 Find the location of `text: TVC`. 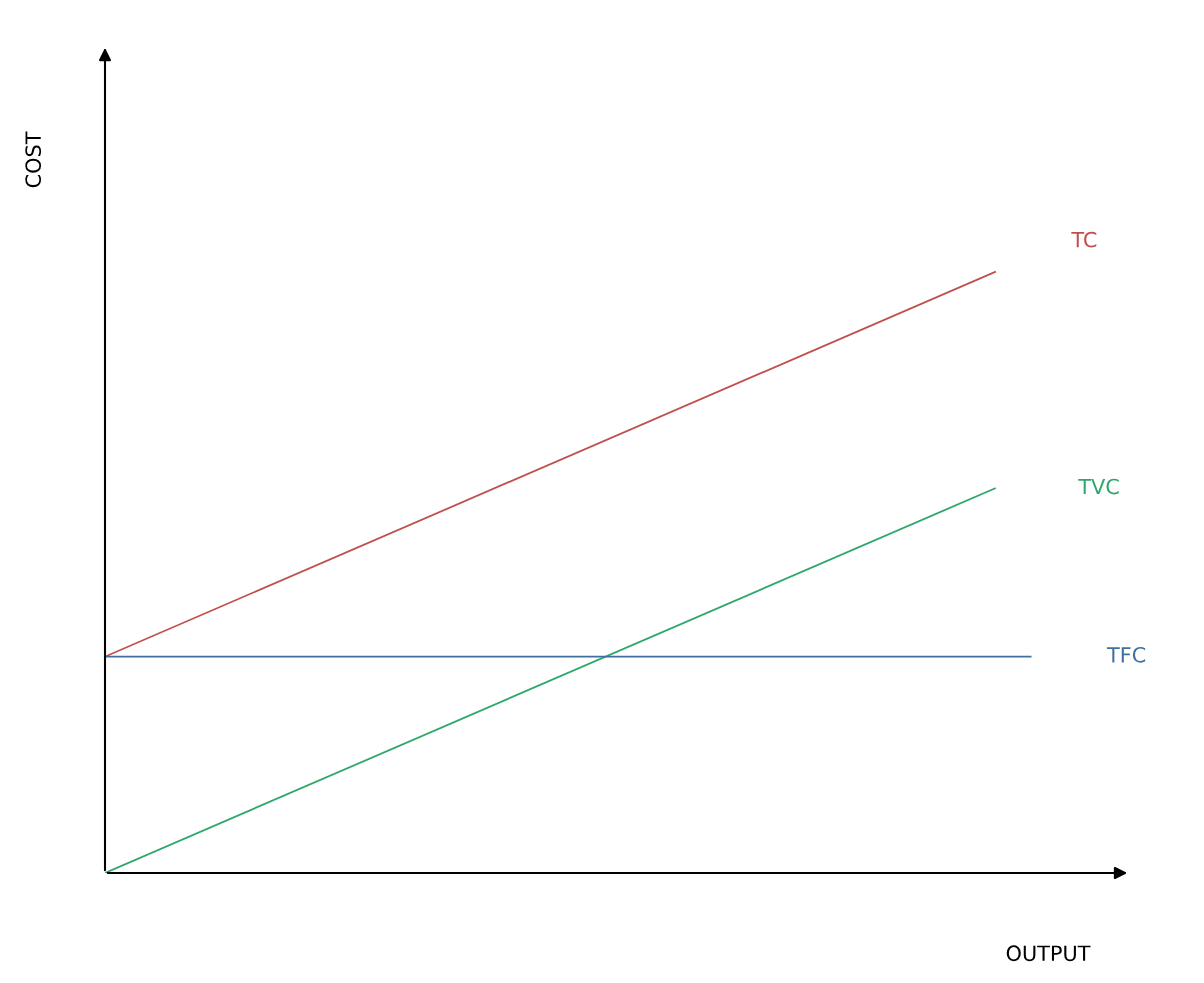

text: TVC is located at coordinates (1098, 486).